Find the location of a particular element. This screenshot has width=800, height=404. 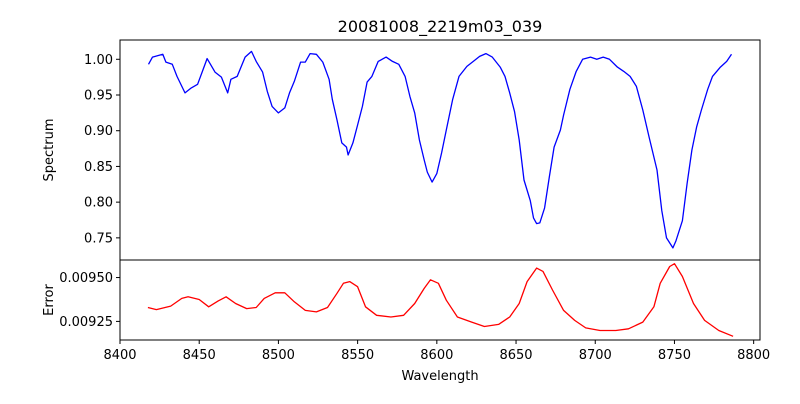

y-tick-label: 0.00925 is located at coordinates (86, 322).